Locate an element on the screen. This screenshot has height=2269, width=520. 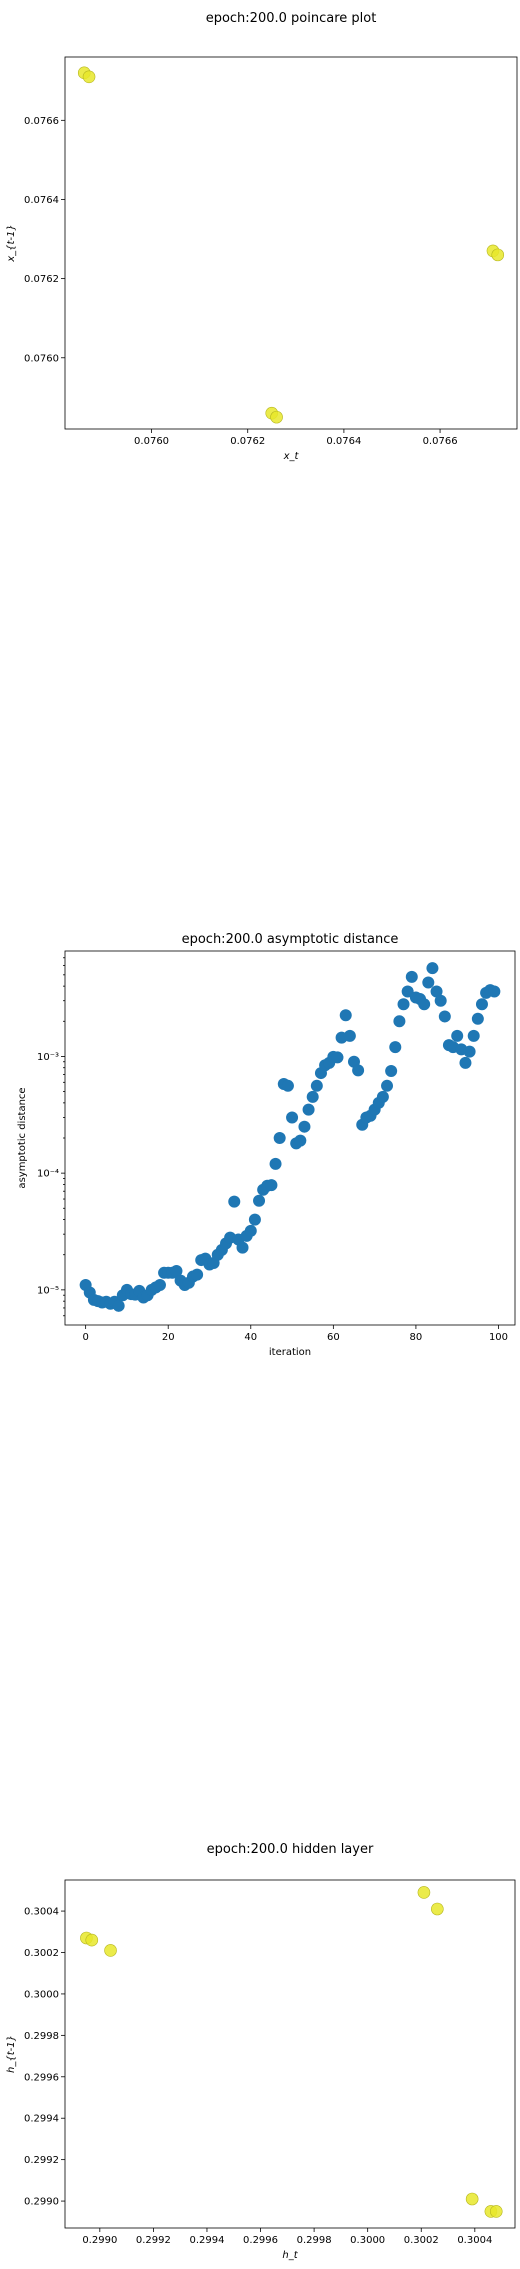
x-axis-label: iteration is located at coordinates (290, 1352).